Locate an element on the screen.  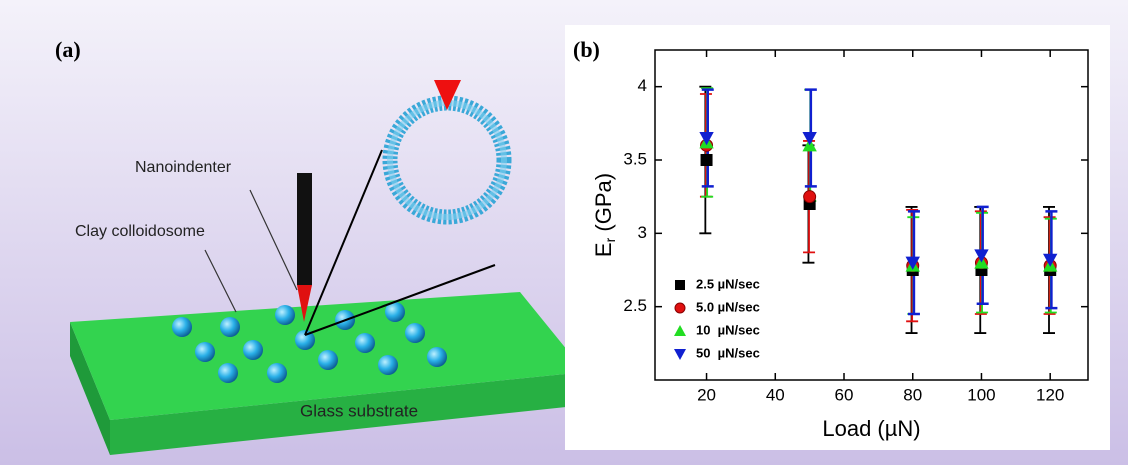
label: Clay colloidosome is located at coordinates (140, 231).